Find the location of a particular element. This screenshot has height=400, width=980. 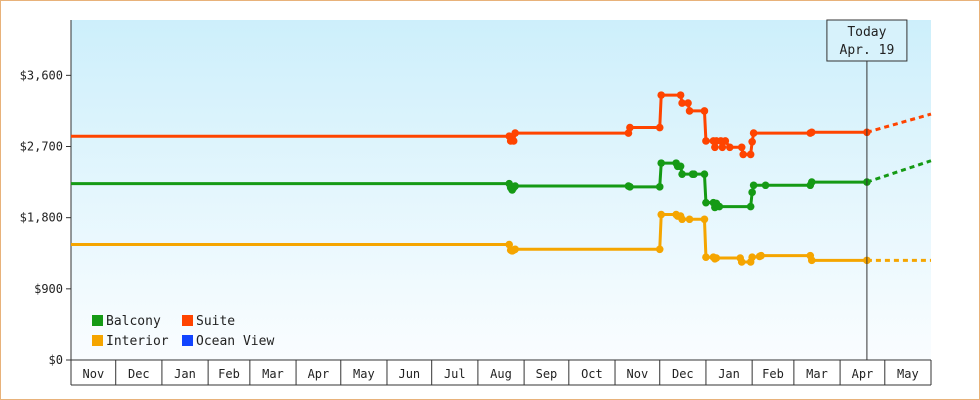

projection-line-suite is located at coordinates (899, 123).